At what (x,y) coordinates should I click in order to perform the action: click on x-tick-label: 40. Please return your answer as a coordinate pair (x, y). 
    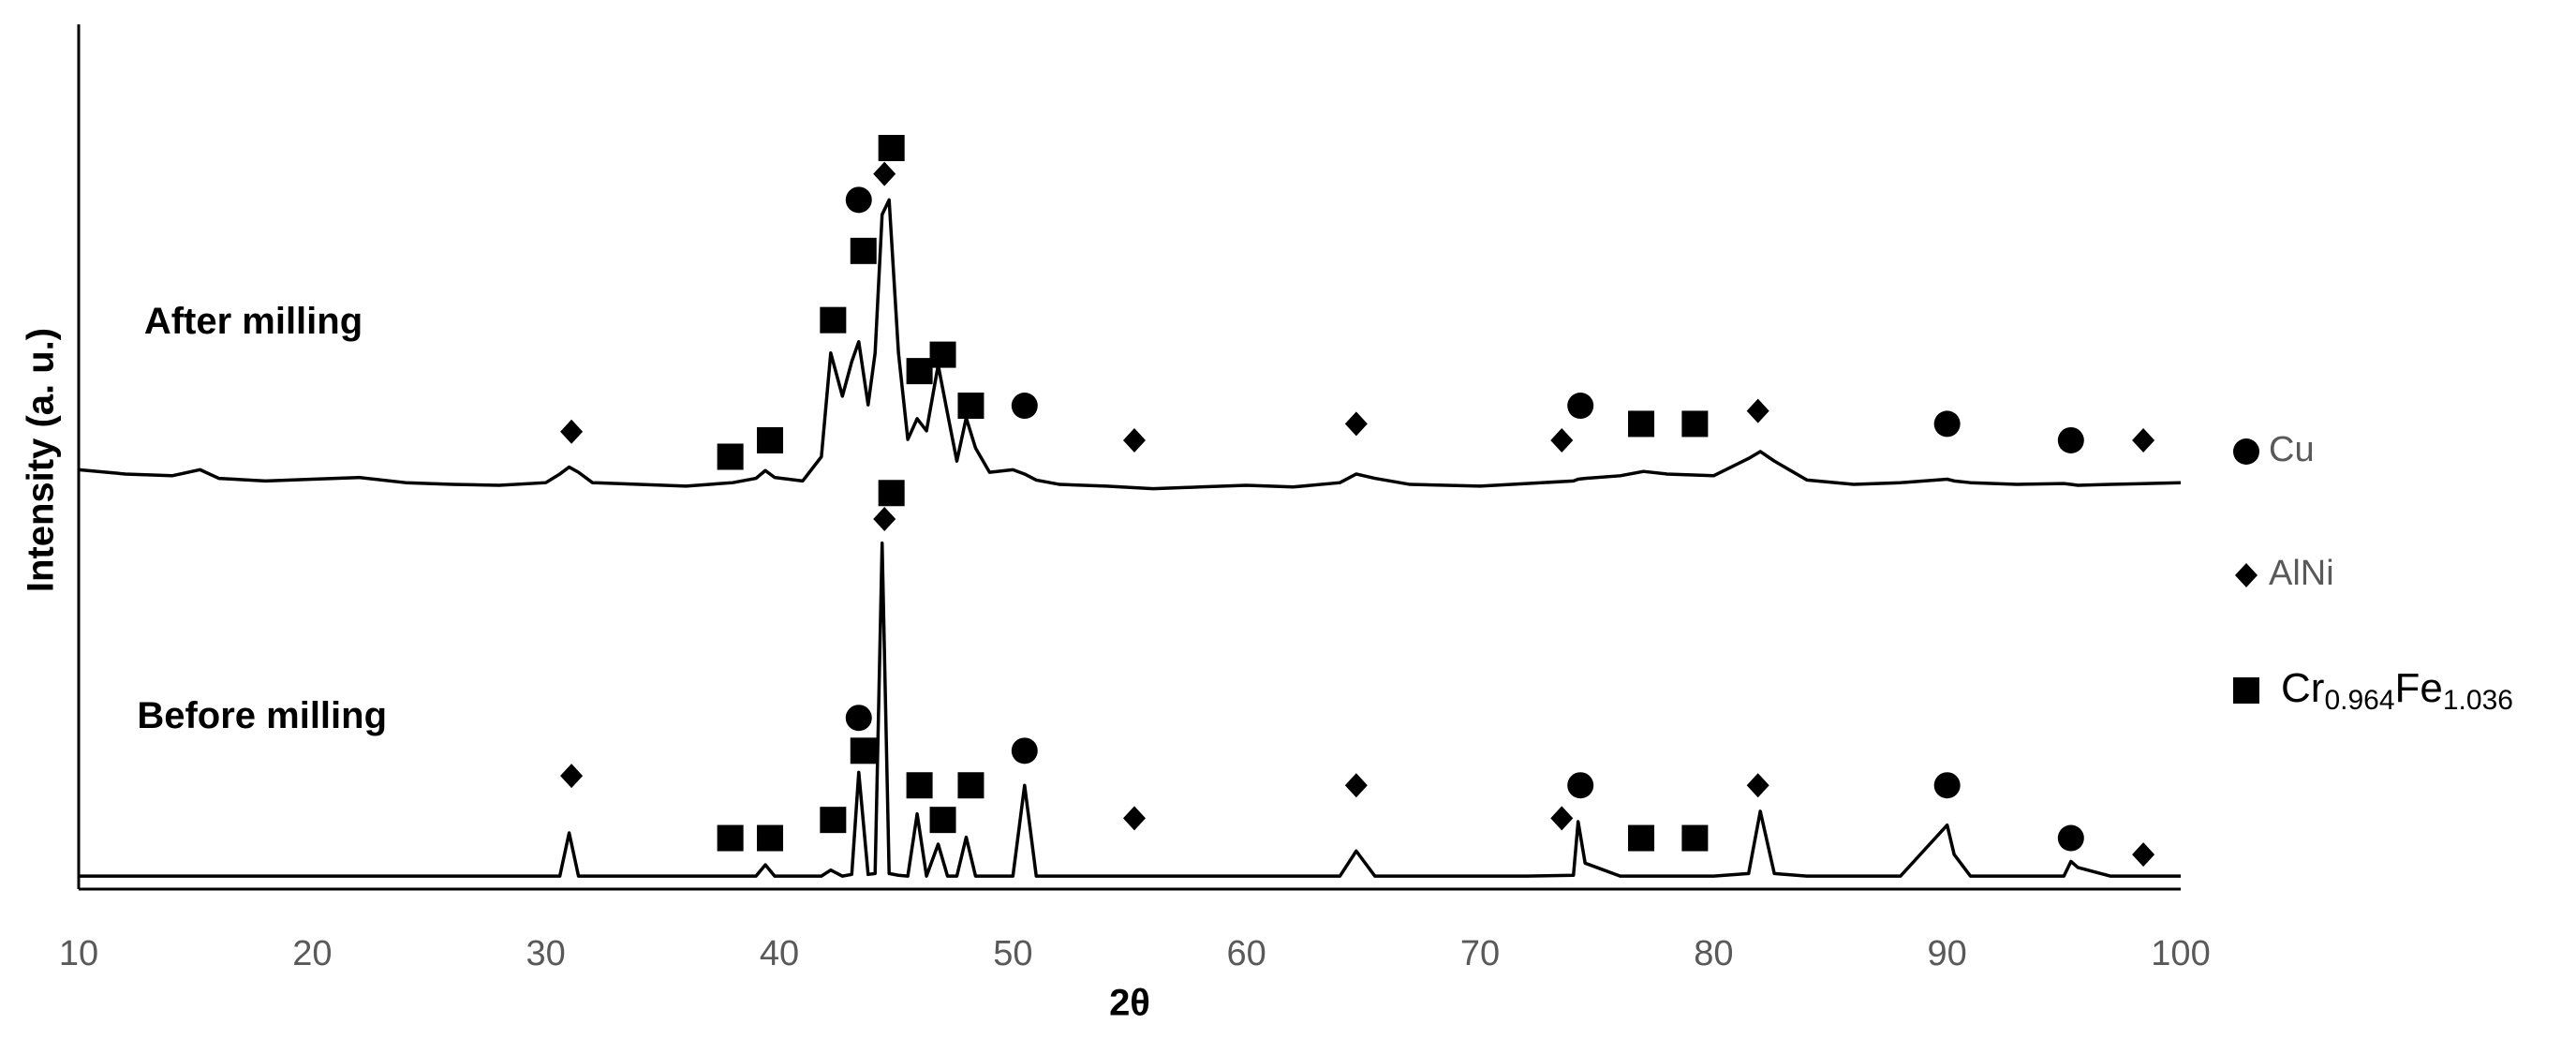
    Looking at the image, I should click on (779, 953).